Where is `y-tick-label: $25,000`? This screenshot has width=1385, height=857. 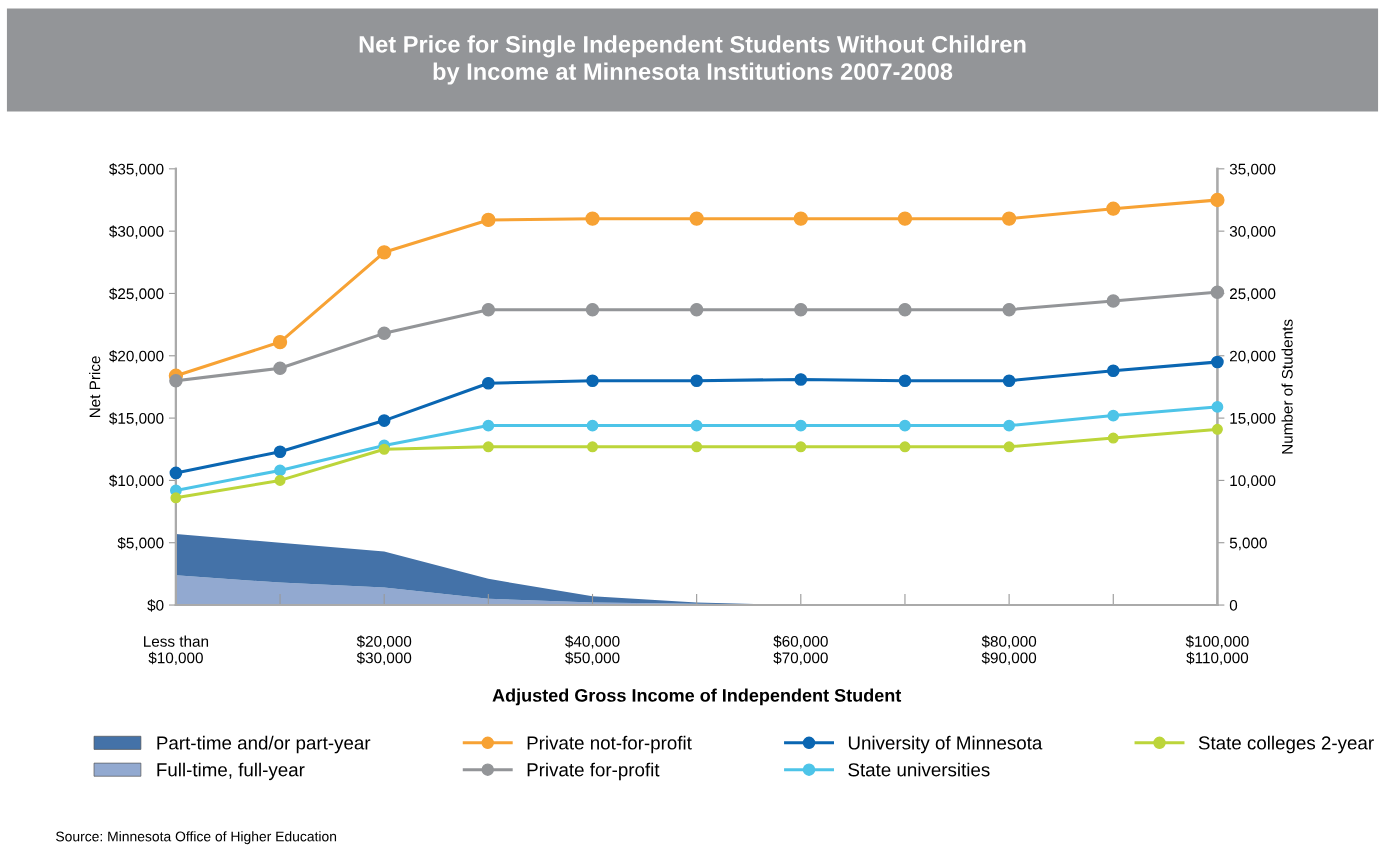 y-tick-label: $25,000 is located at coordinates (136, 294).